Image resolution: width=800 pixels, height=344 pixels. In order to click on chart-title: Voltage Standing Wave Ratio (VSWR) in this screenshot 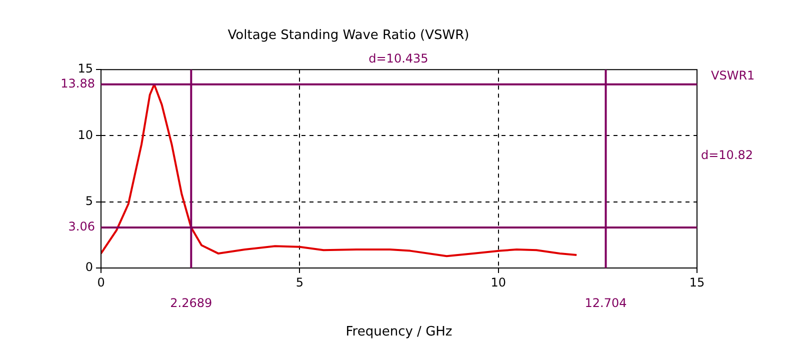, I will do `click(349, 36)`.